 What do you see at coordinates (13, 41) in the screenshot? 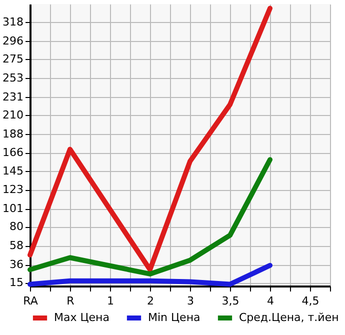
I see `y-tick-label: 296` at bounding box center [13, 41].